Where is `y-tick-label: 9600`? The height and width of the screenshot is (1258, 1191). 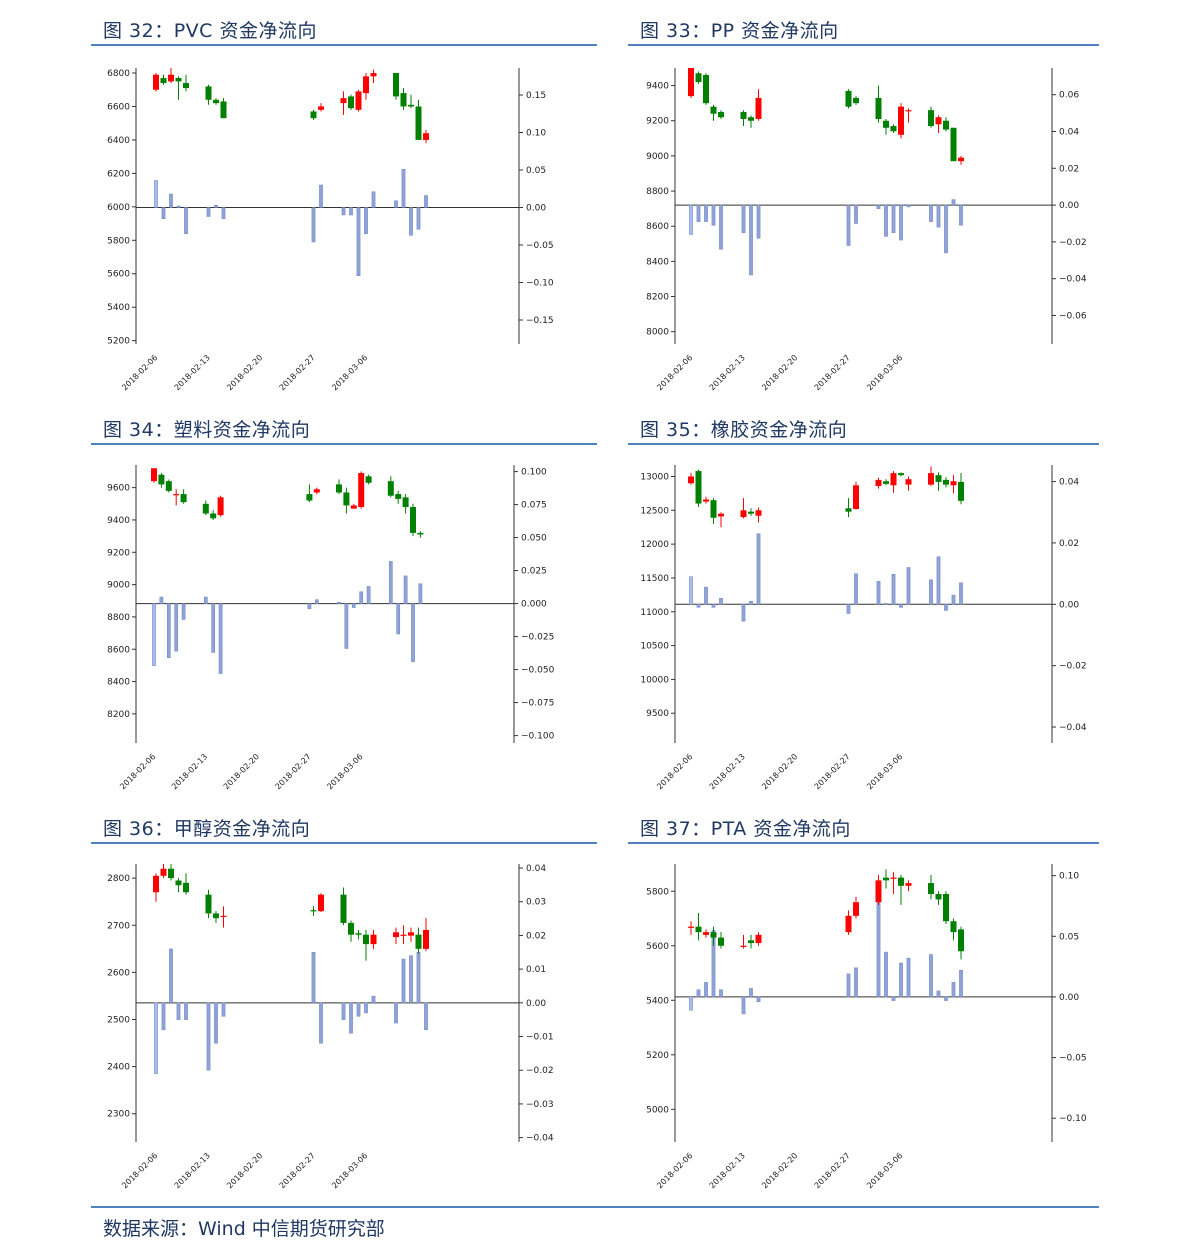 y-tick-label: 9600 is located at coordinates (118, 489).